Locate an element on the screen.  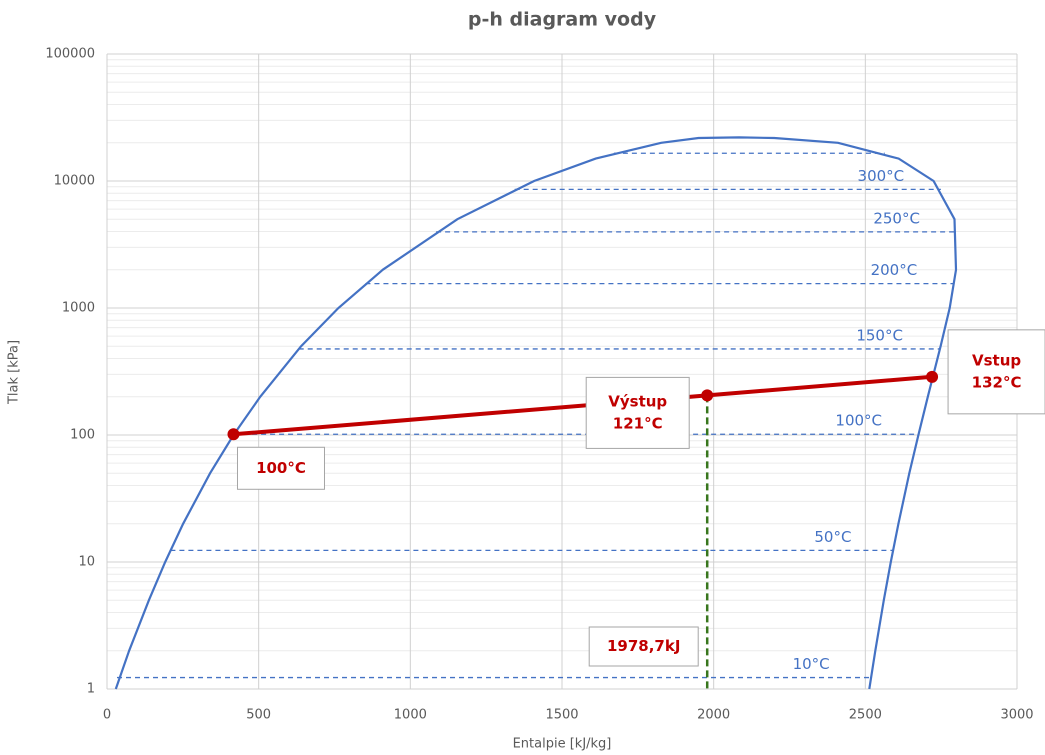
x-tick-label: 0 is located at coordinates (107, 715).